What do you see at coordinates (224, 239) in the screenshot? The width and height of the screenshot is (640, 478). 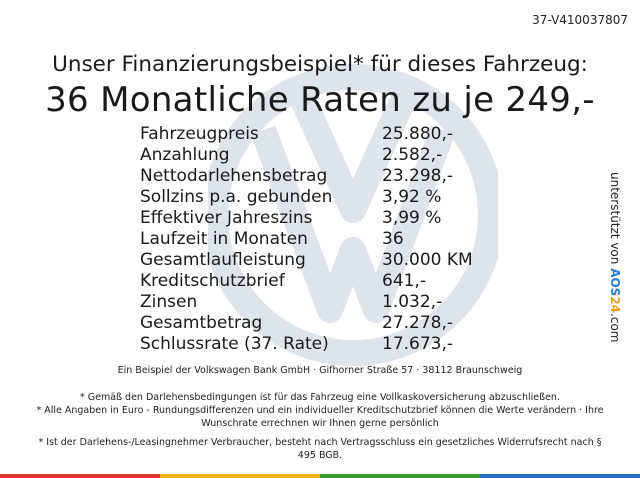 I see `row-label: Laufzeit in Monaten` at bounding box center [224, 239].